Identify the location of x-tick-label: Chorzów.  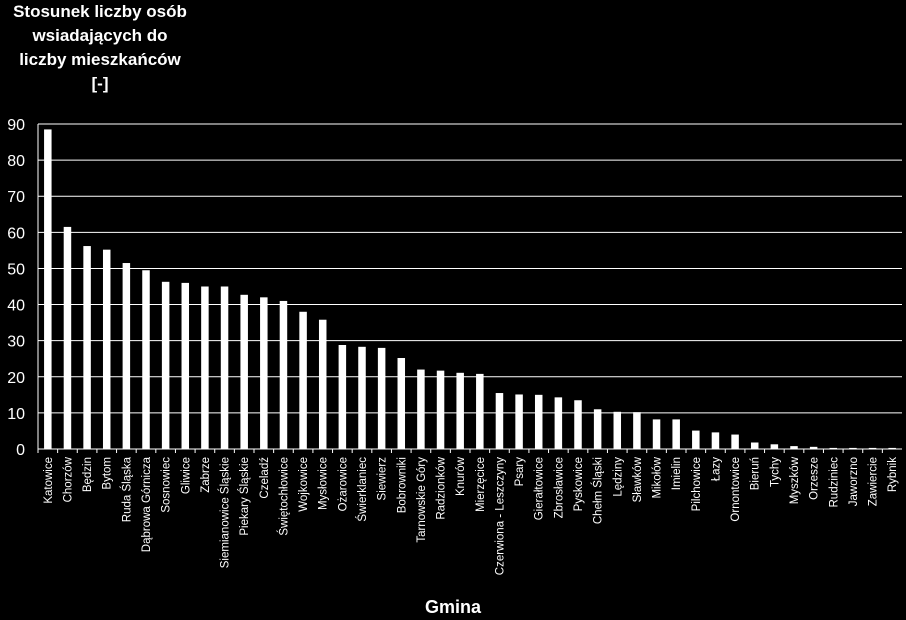
(68, 479).